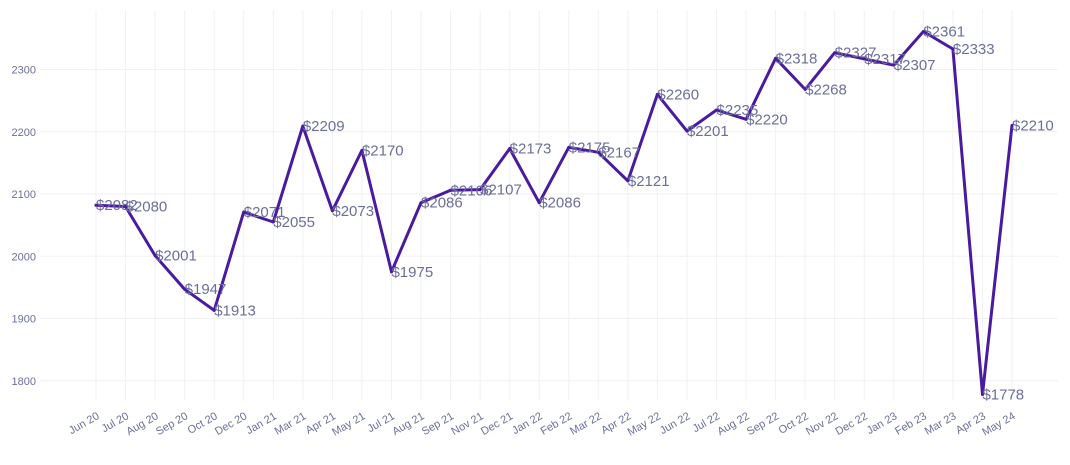 The image size is (1070, 465). I want to click on x-tick-label: Jun 22, so click(675, 423).